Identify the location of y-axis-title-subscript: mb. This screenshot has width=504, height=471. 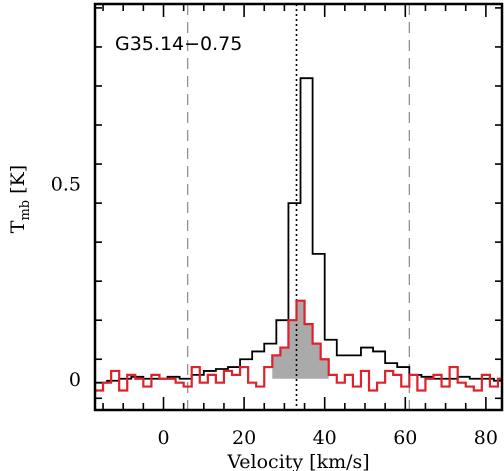
(25, 210).